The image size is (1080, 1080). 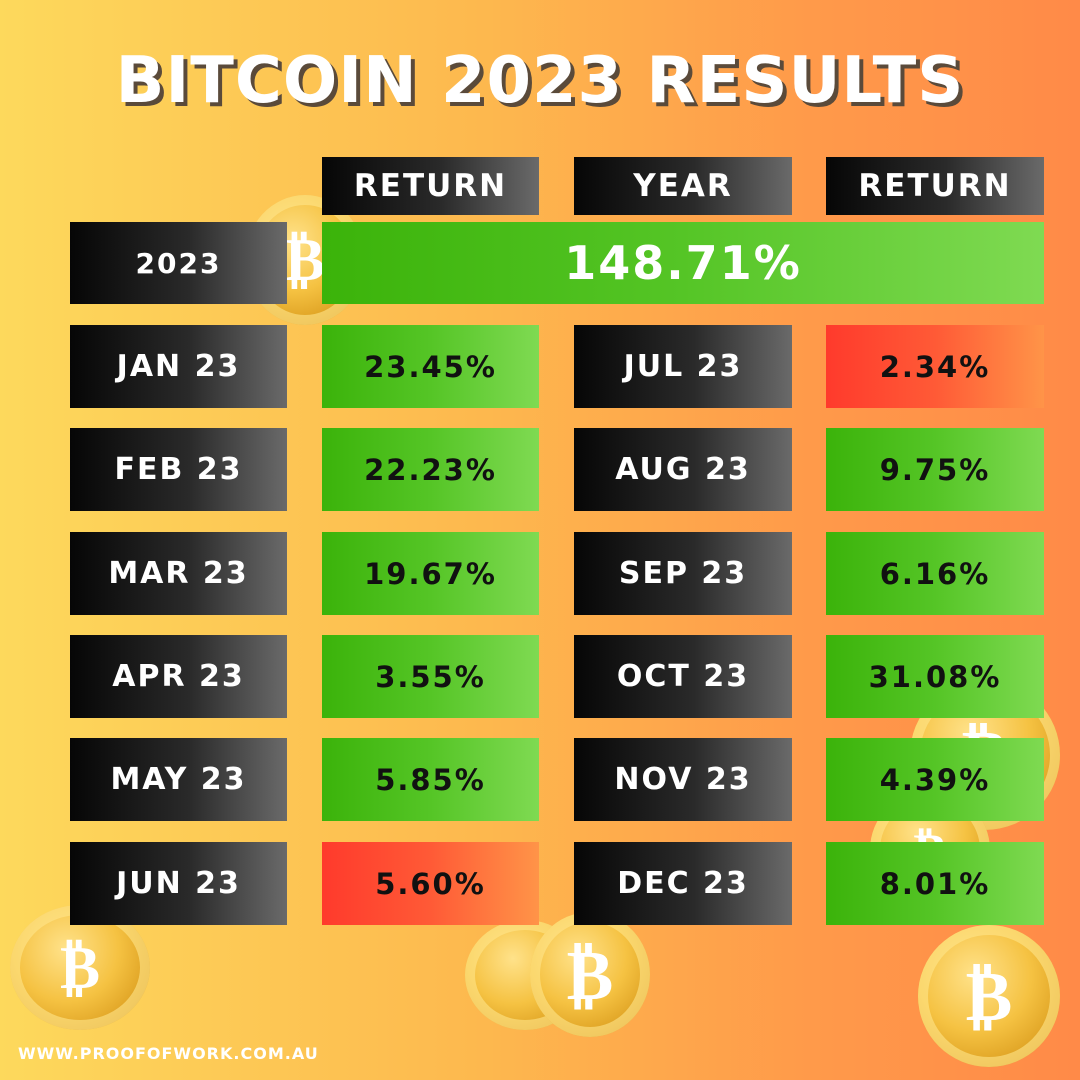 I want to click on month-label: FEB 23, so click(x=178, y=469).